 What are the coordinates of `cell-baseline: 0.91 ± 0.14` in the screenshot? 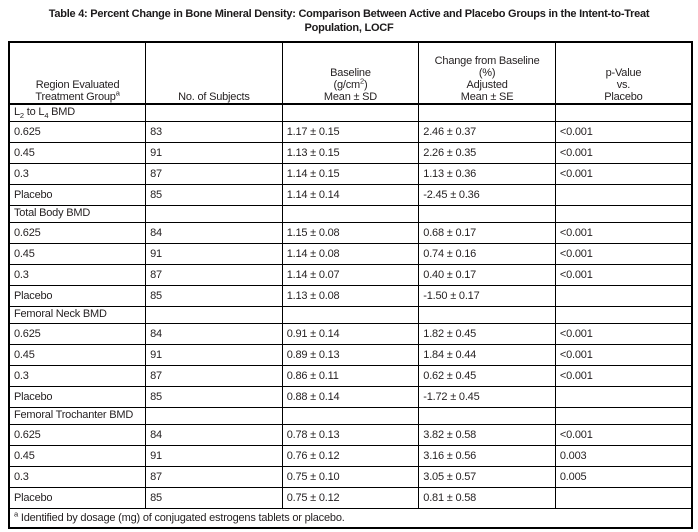 It's located at (350, 333).